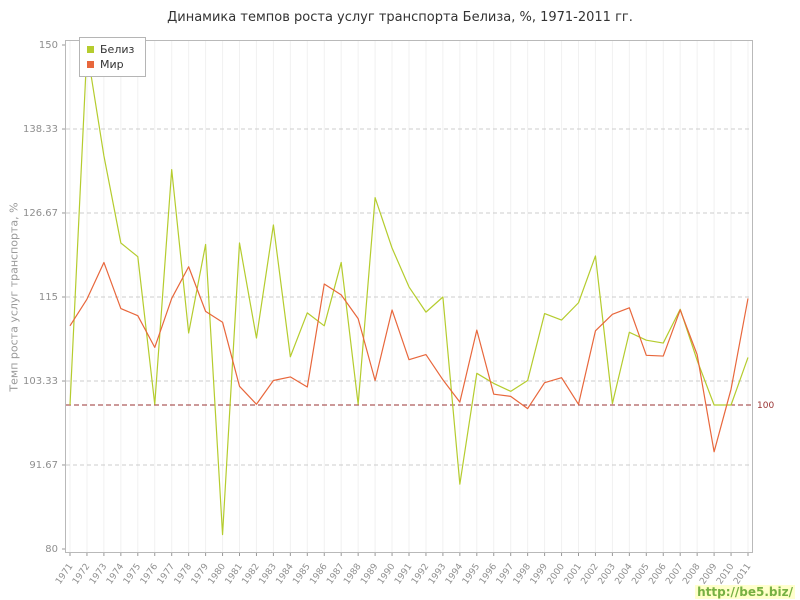 This screenshot has height=600, width=800. Describe the element at coordinates (674, 574) in the screenshot. I see `x-tick-label: 2007` at that location.